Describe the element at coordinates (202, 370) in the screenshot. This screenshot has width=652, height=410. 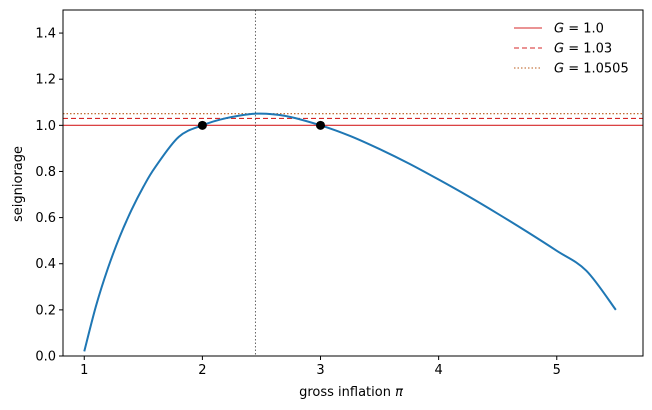
I see `x-tick-label-1: 2` at that location.